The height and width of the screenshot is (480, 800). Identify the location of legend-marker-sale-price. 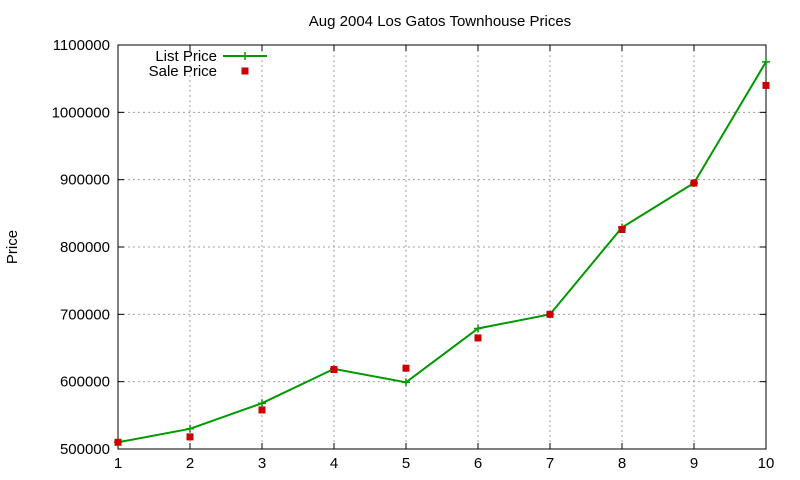
(245, 71).